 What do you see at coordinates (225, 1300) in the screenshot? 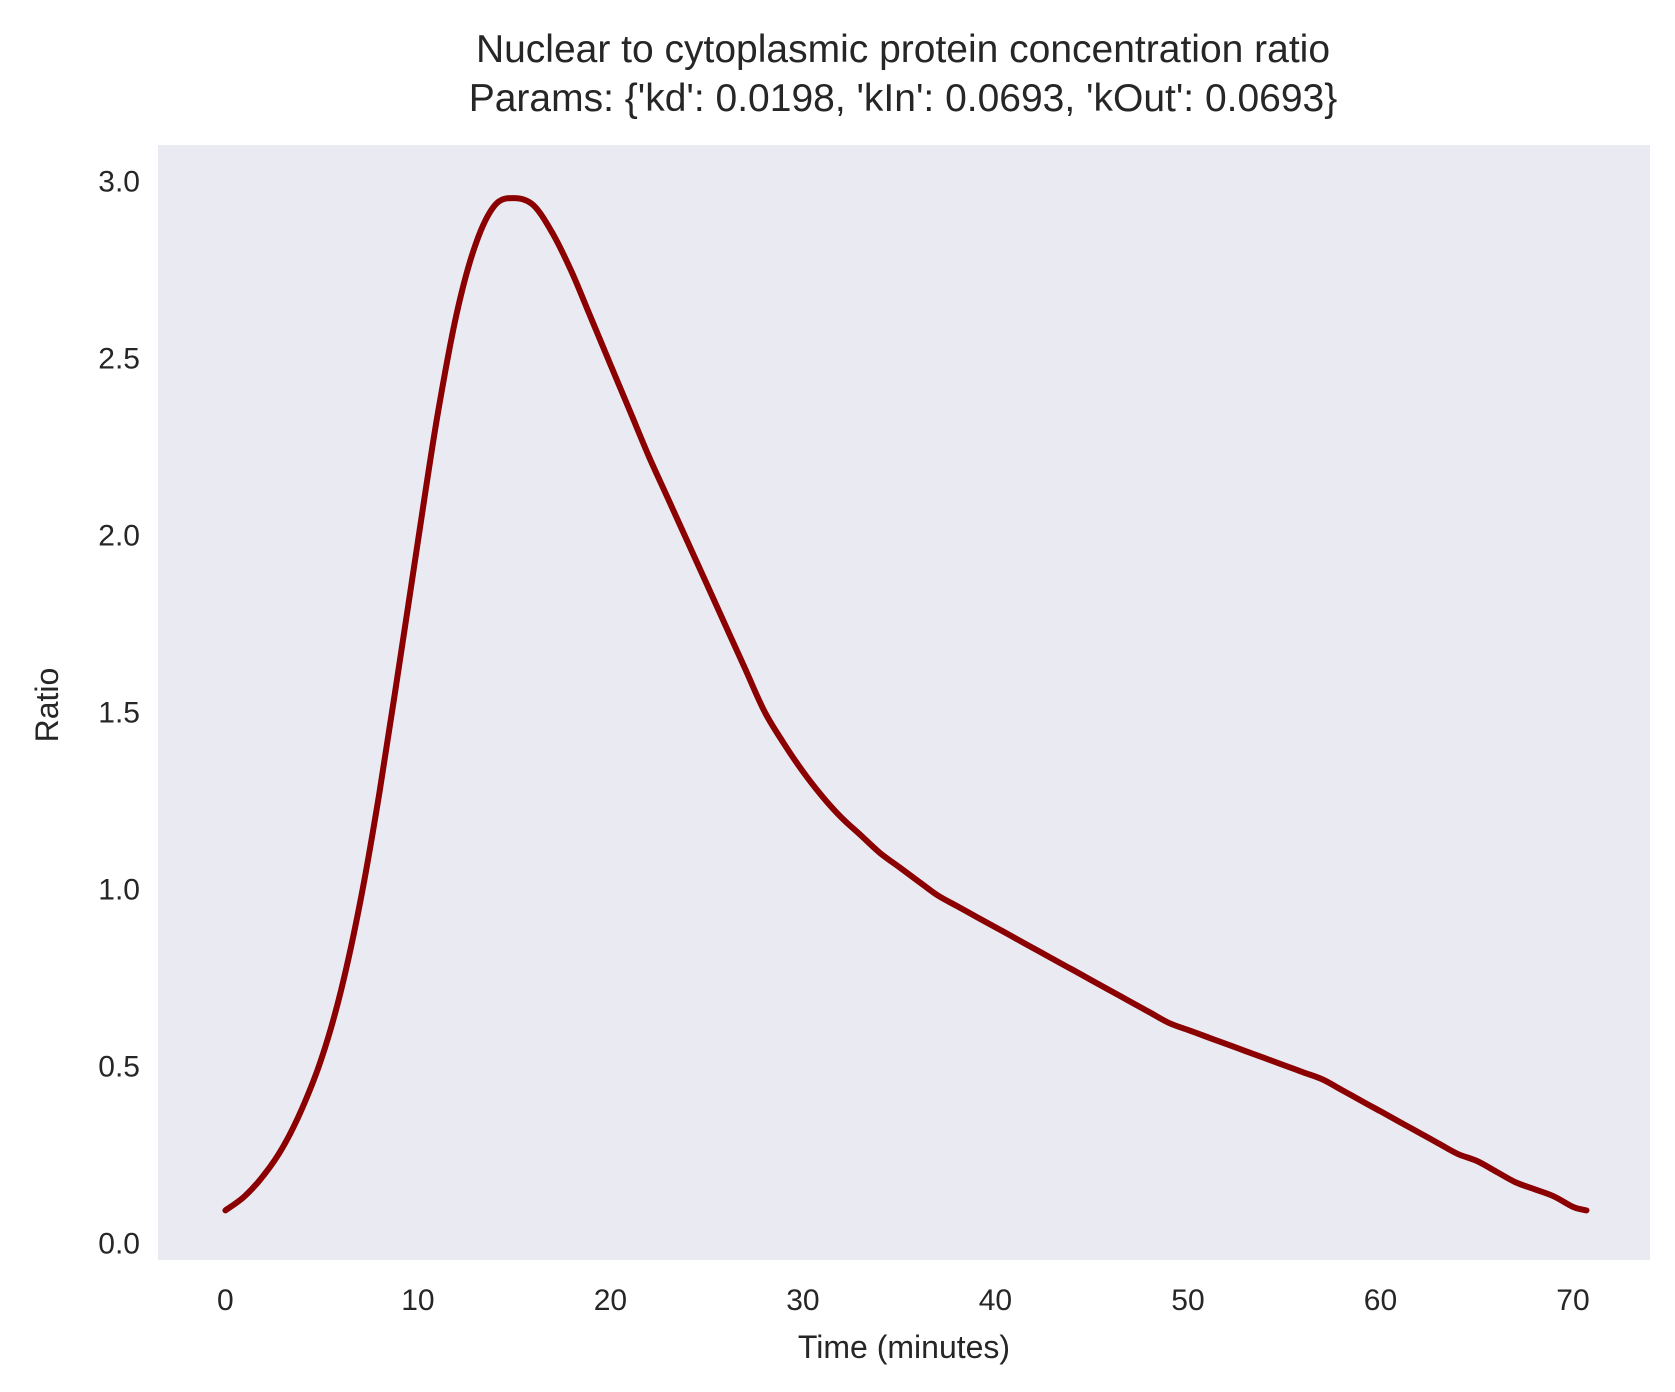
I see `x-tick-label: 0` at bounding box center [225, 1300].